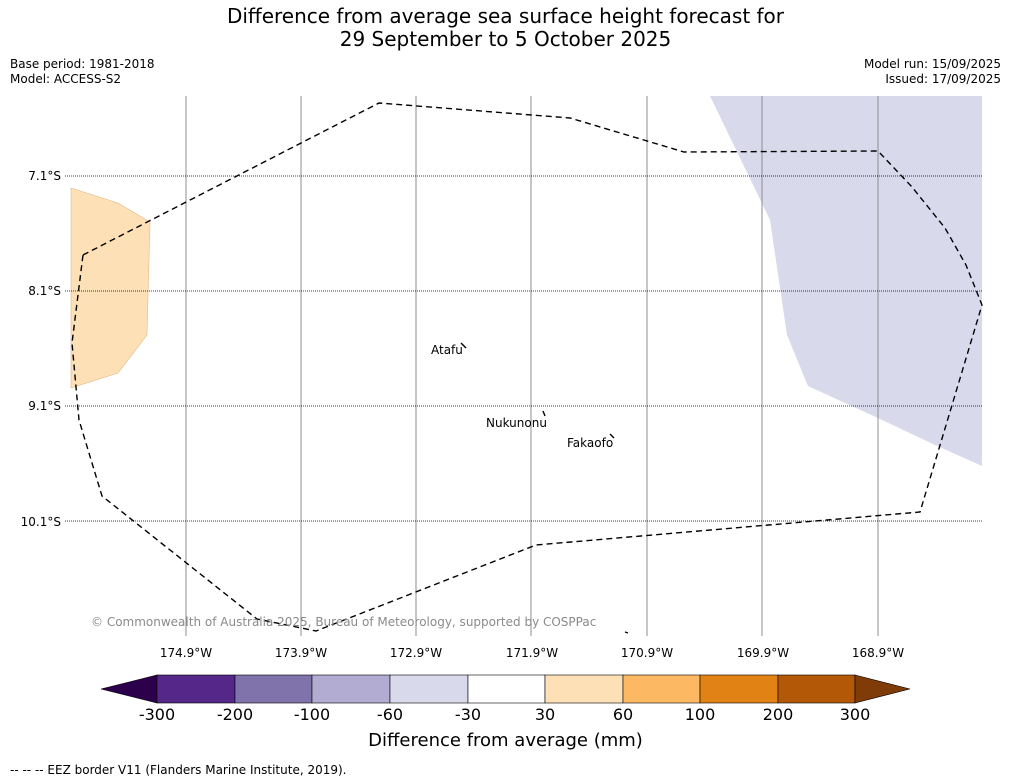  What do you see at coordinates (40, 522) in the screenshot?
I see `latitude-label: 10.1°S` at bounding box center [40, 522].